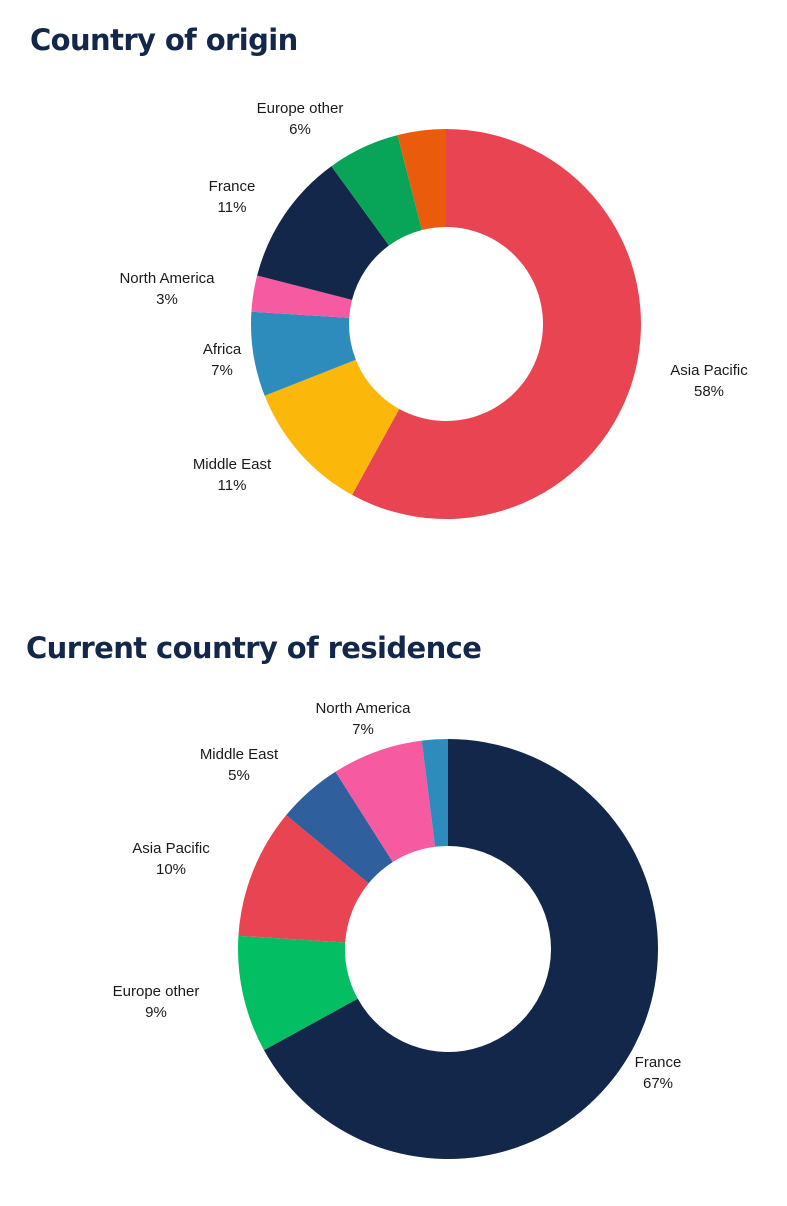 This screenshot has width=787, height=1206. Describe the element at coordinates (171, 859) in the screenshot. I see `slice-label-asia-pacific: Asia Pacific 10%` at that location.